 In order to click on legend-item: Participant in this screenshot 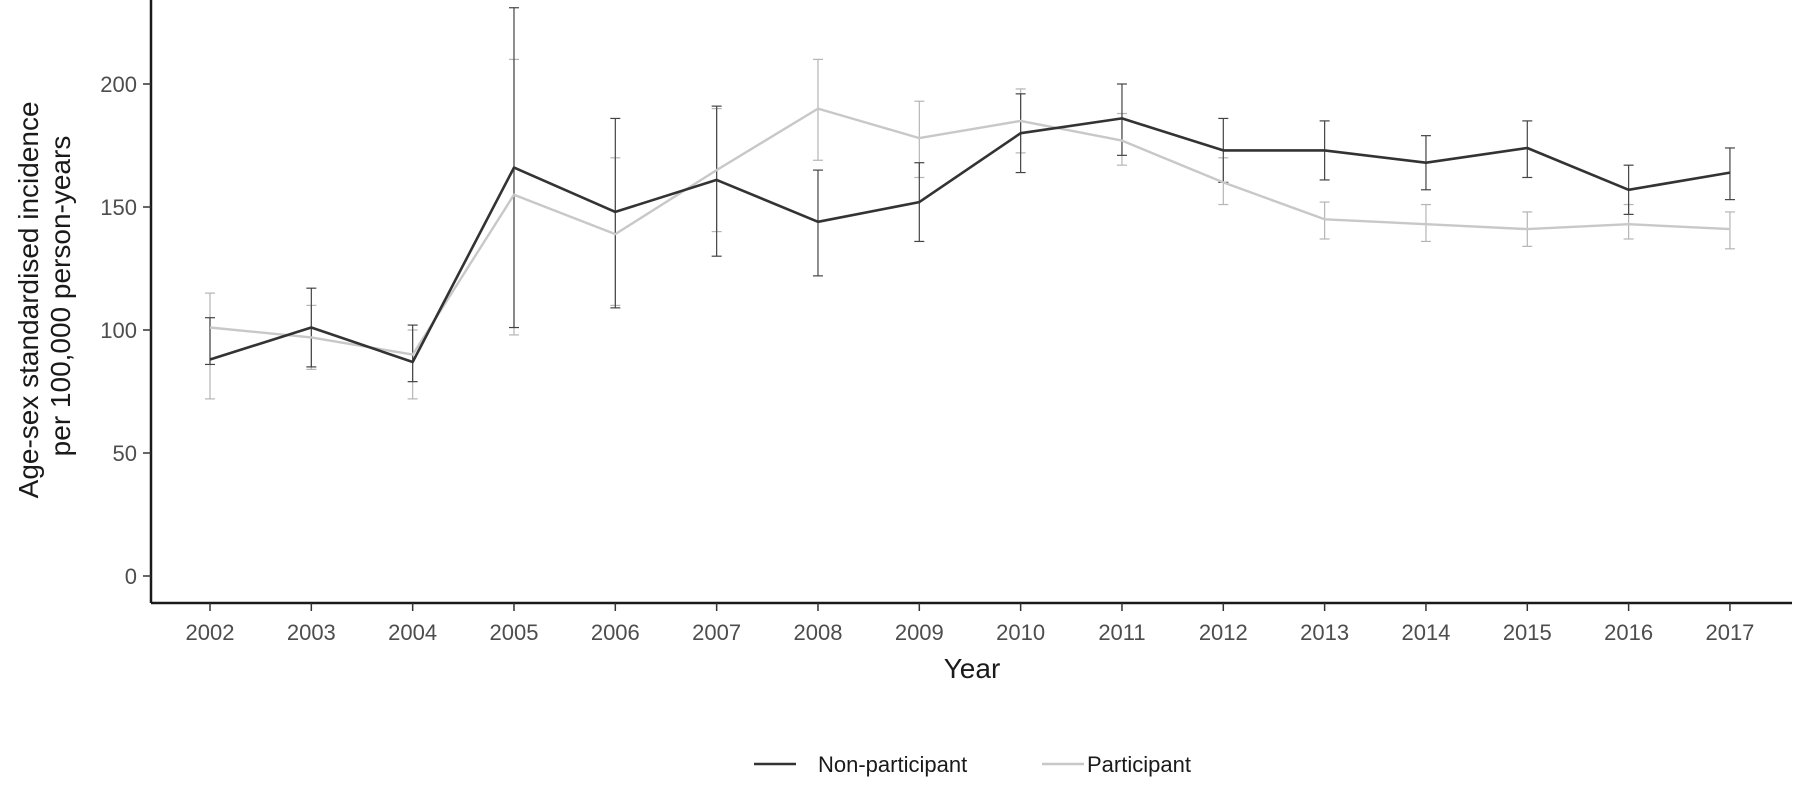, I will do `click(1116, 764)`.